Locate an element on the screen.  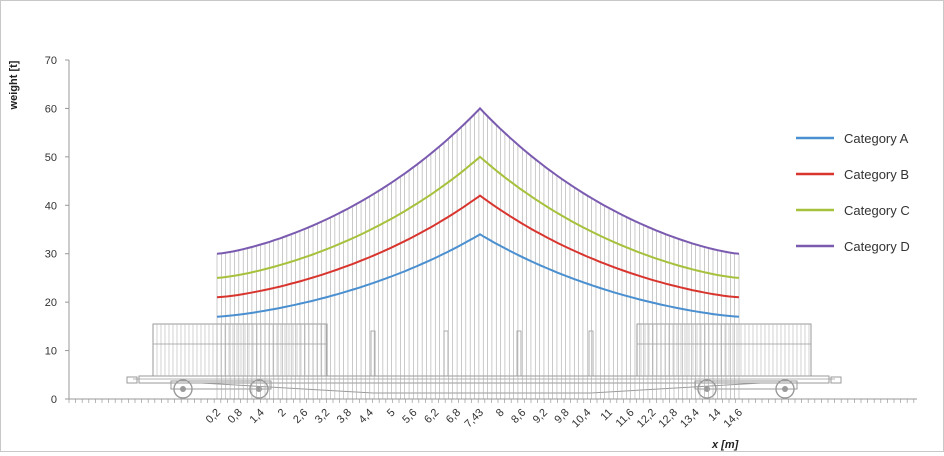
x-tick-label: 10,4 is located at coordinates (582, 419).